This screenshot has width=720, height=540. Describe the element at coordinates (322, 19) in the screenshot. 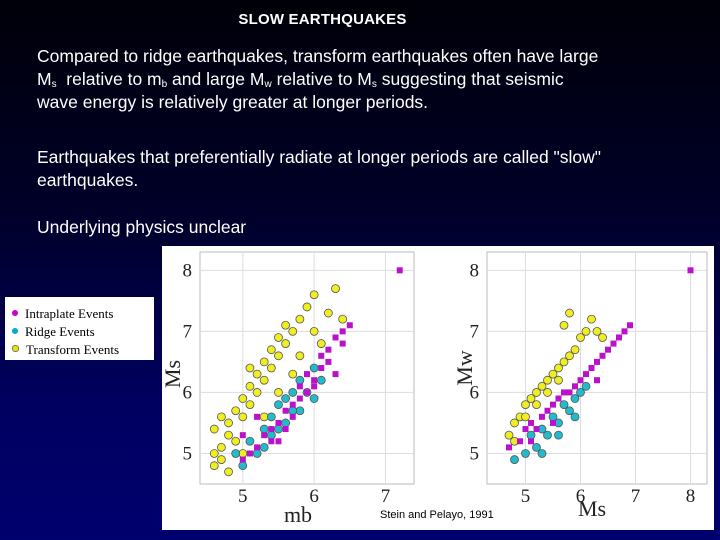

I see `slide-title: SLOW EARTHQUAKES` at that location.